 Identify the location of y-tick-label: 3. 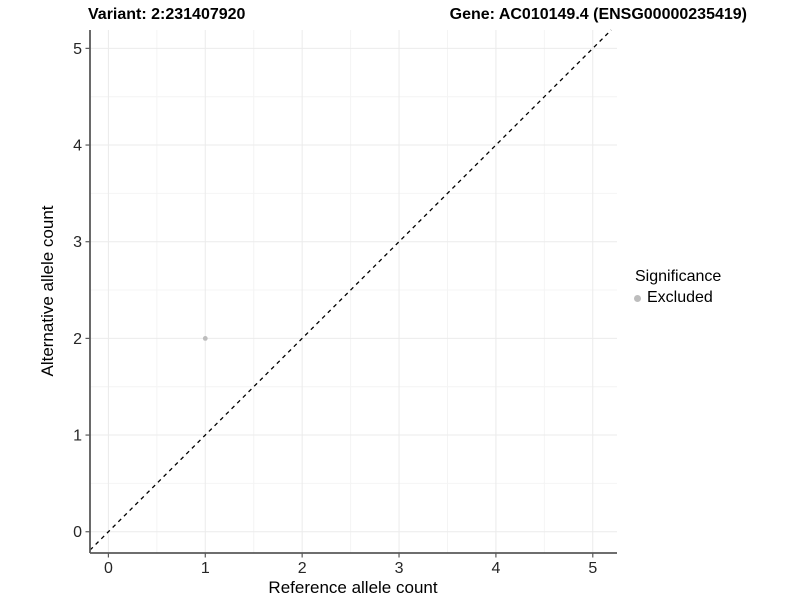
(77, 242).